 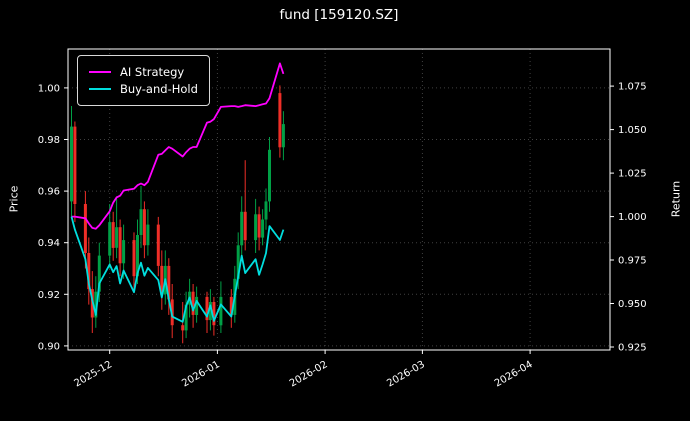 What do you see at coordinates (632, 174) in the screenshot?
I see `svg-text: 1.025` at bounding box center [632, 174].